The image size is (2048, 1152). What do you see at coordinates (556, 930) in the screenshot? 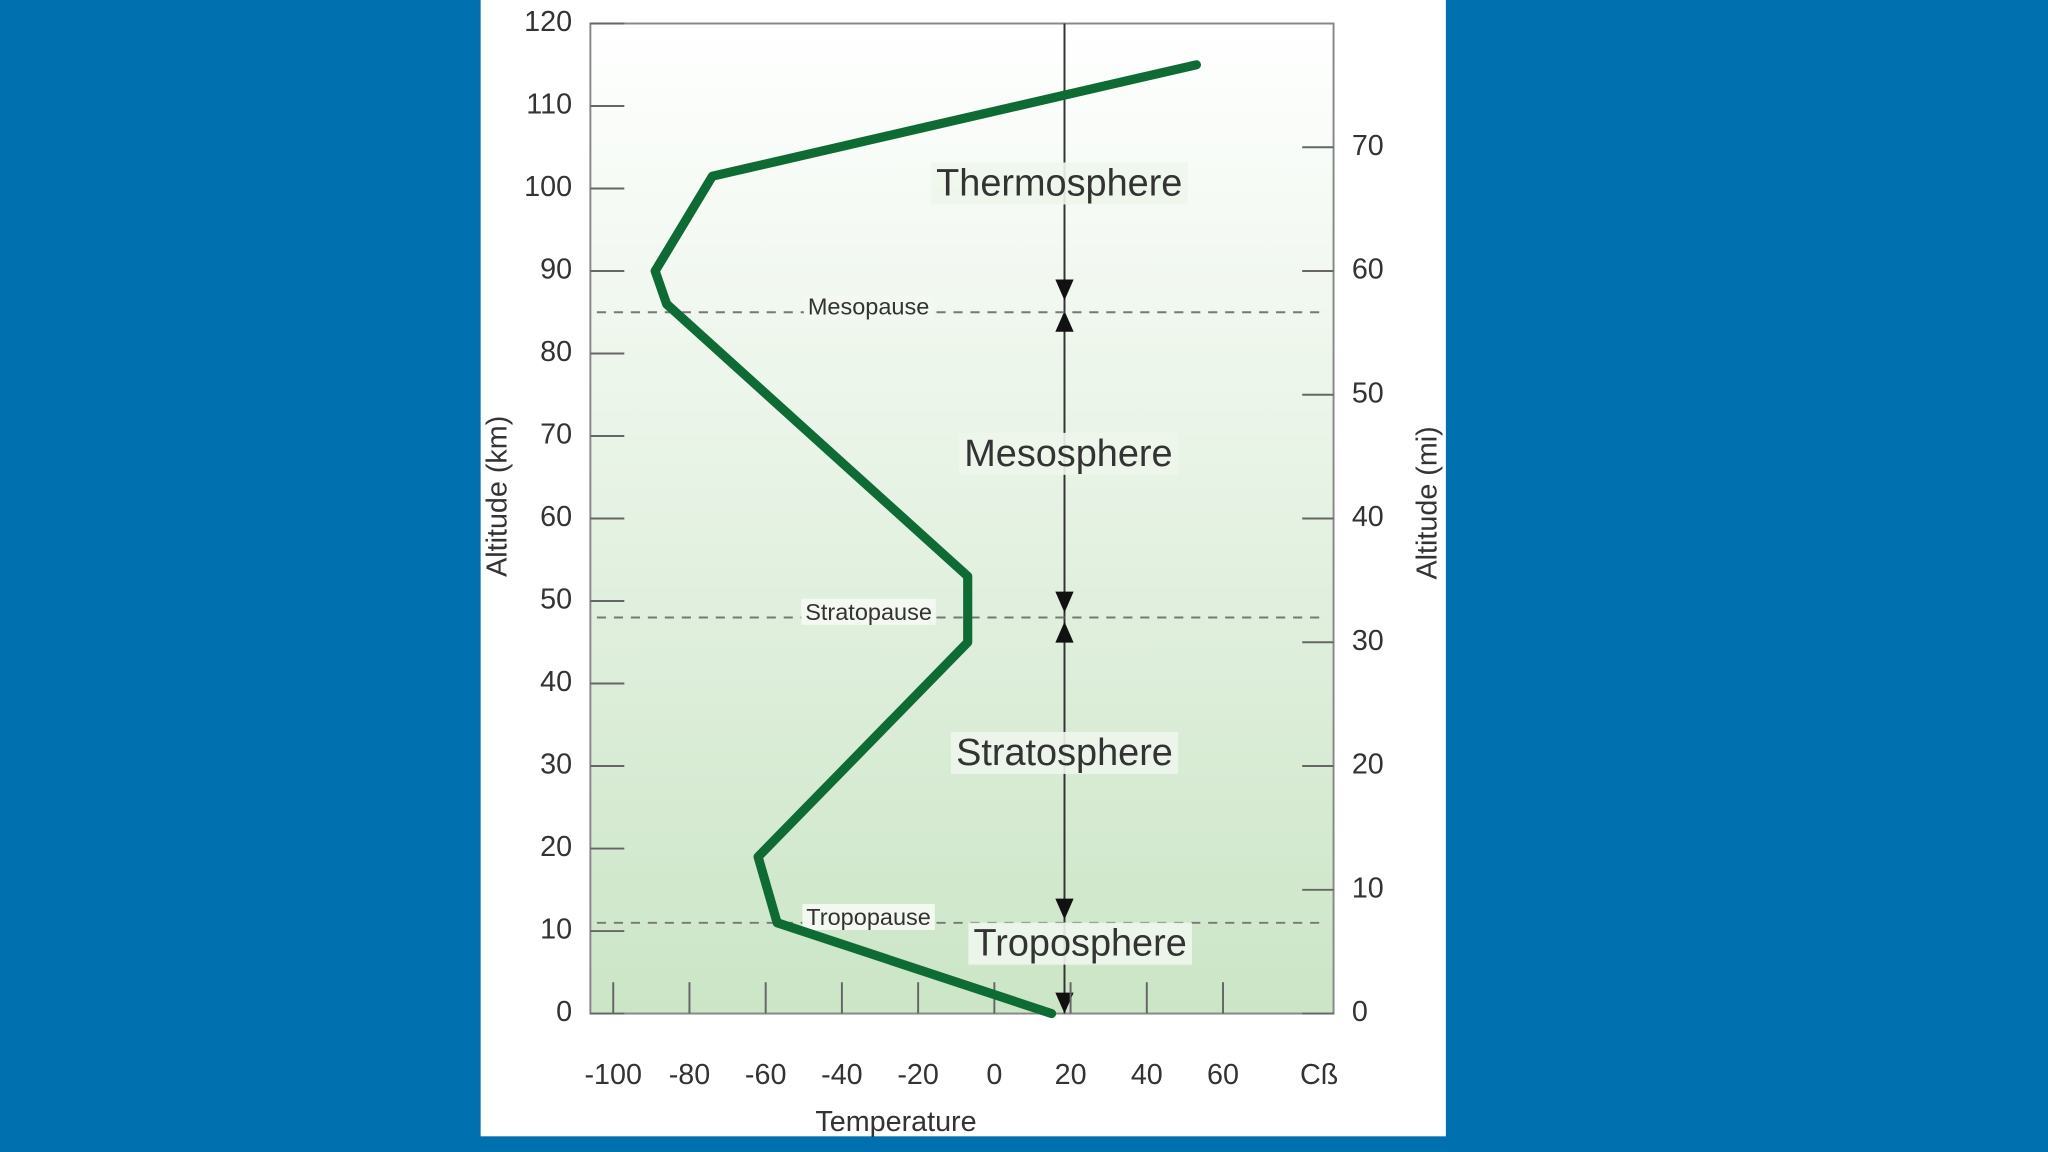
I see `y-tick-label: 10` at bounding box center [556, 930].